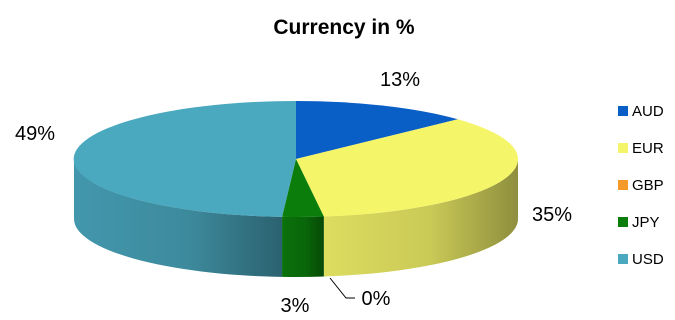 The width and height of the screenshot is (675, 320). I want to click on slice-eur, so click(407, 168).